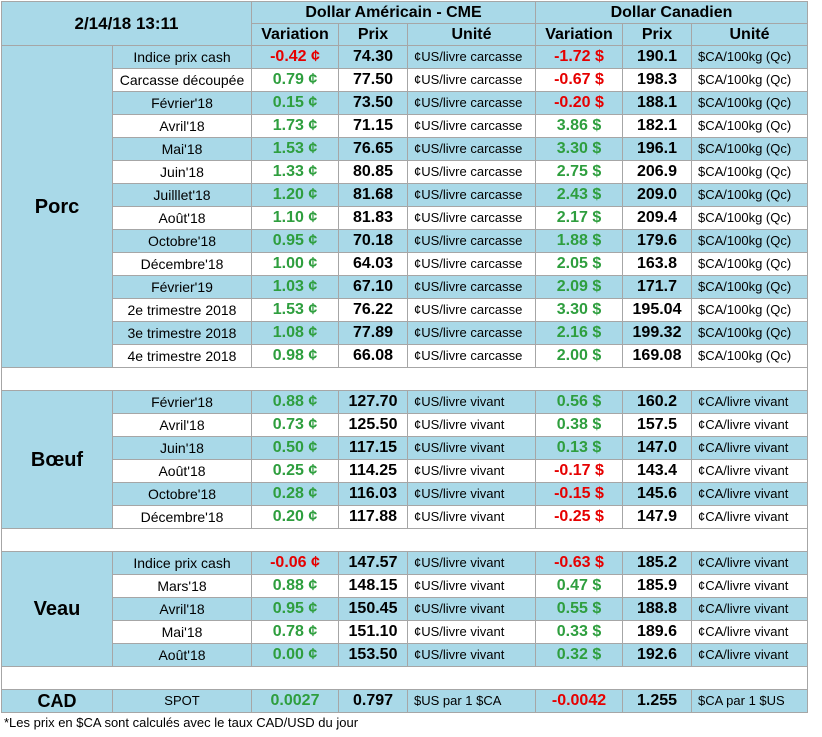 The image size is (822, 737). Describe the element at coordinates (373, 586) in the screenshot. I see `usd-price: 148.15` at that location.